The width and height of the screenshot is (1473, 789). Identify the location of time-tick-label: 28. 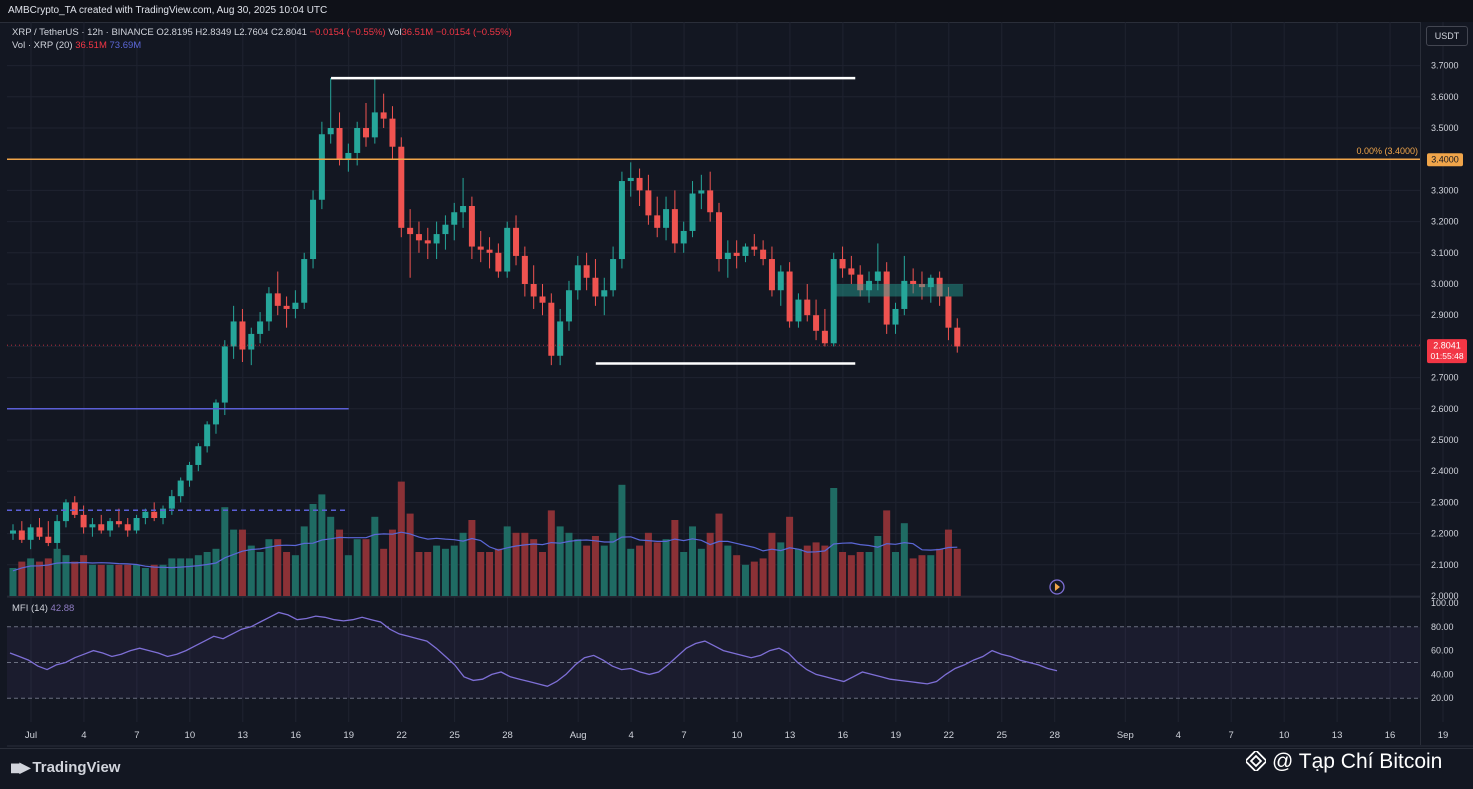
(1054, 735).